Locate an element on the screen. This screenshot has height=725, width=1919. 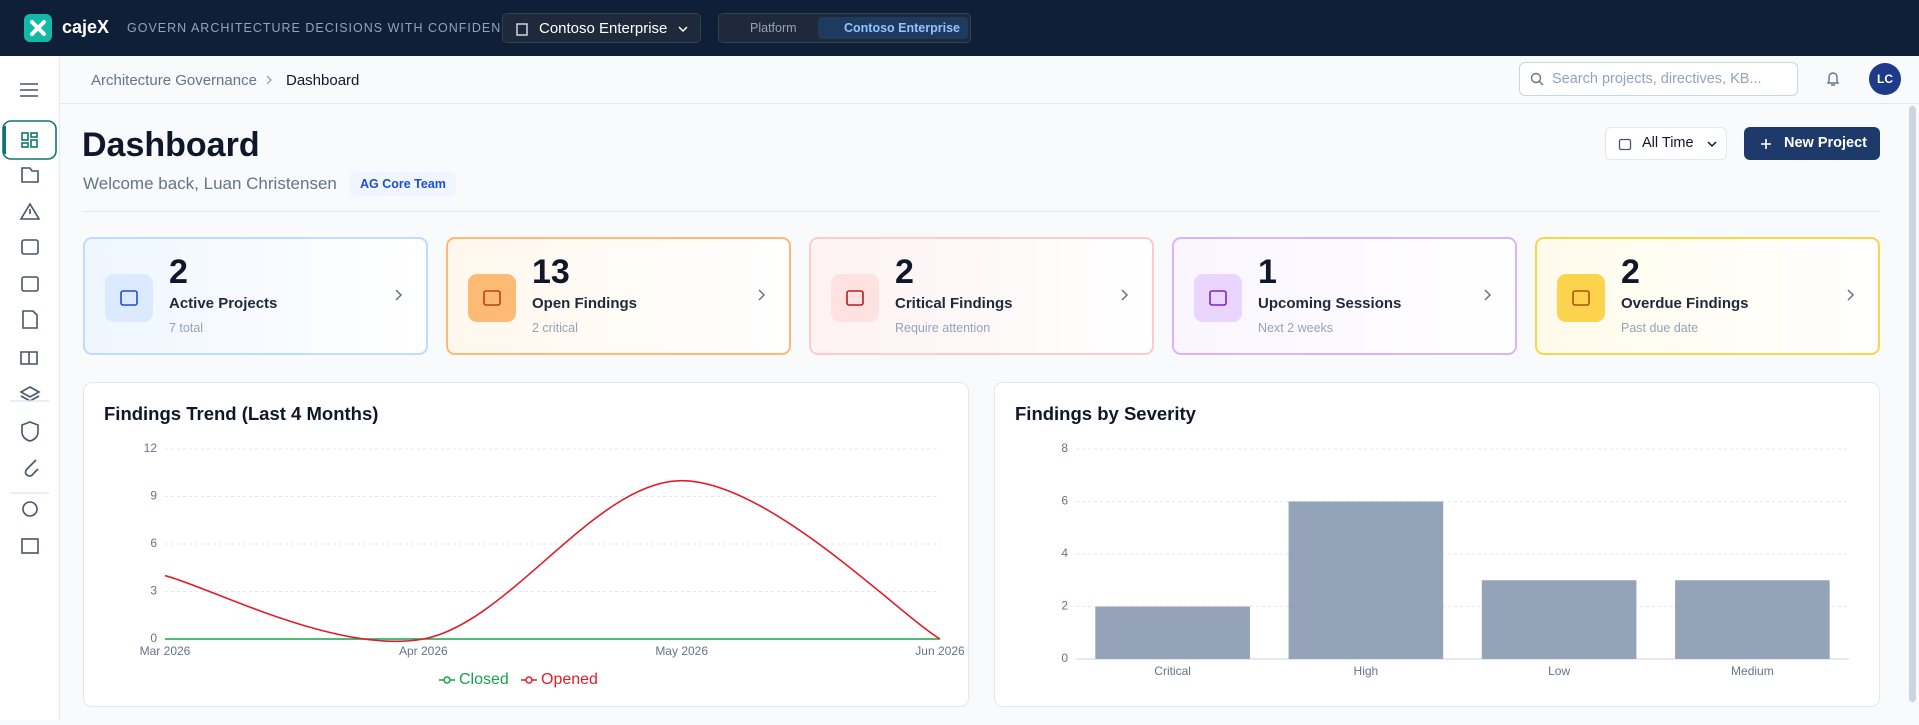
scrollbar is located at coordinates (1912, 404).